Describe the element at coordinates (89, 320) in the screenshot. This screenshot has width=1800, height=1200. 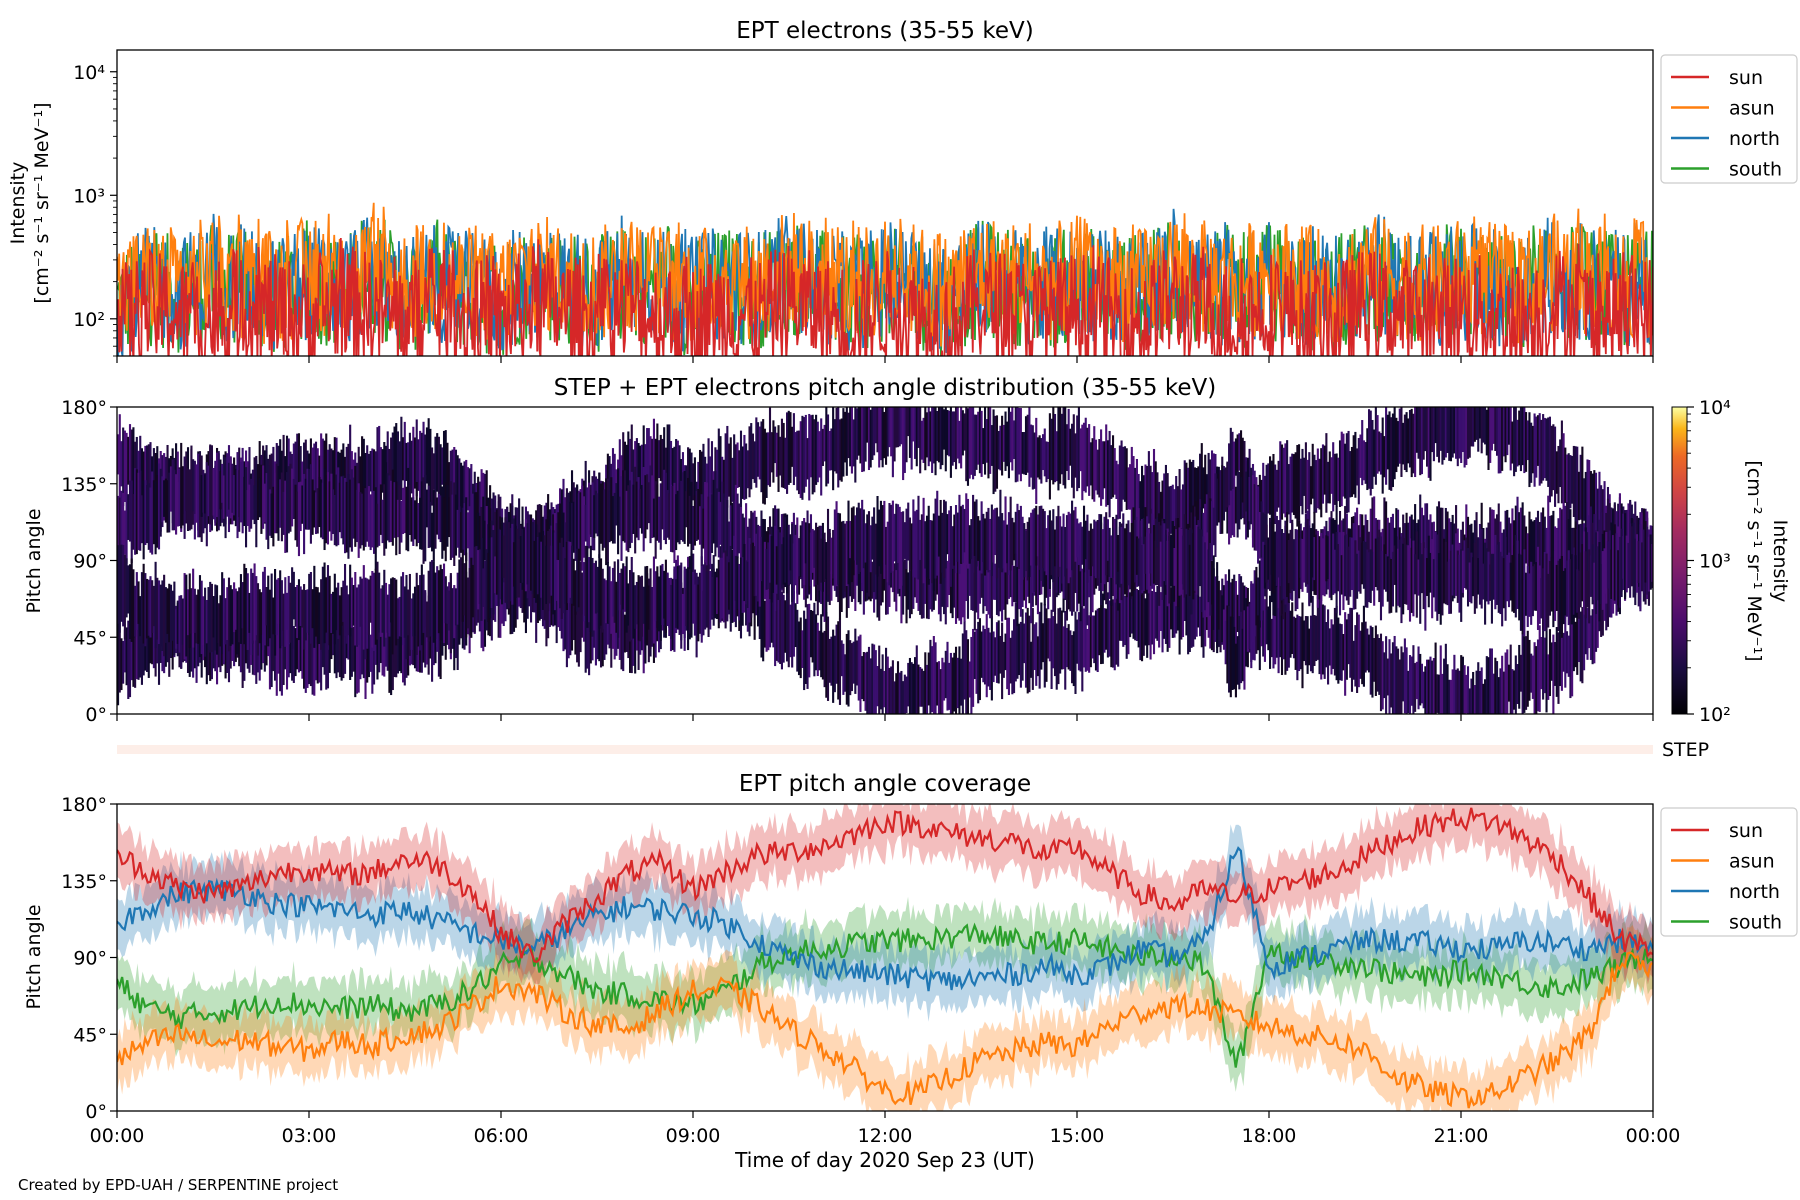
I see `y-tick-label-0: 10²` at that location.